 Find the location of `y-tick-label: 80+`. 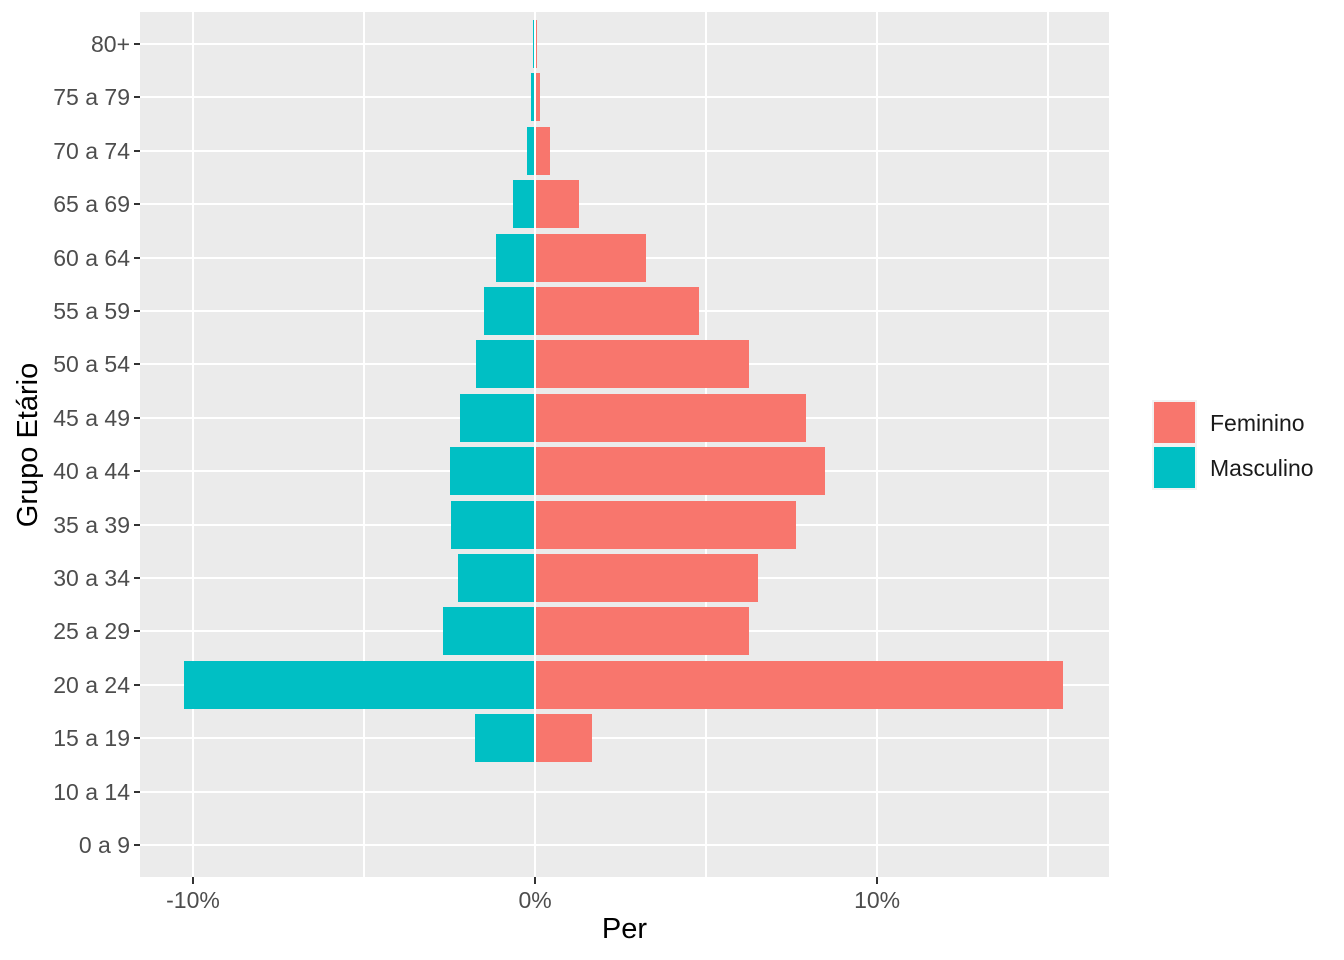

y-tick-label: 80+ is located at coordinates (110, 44).